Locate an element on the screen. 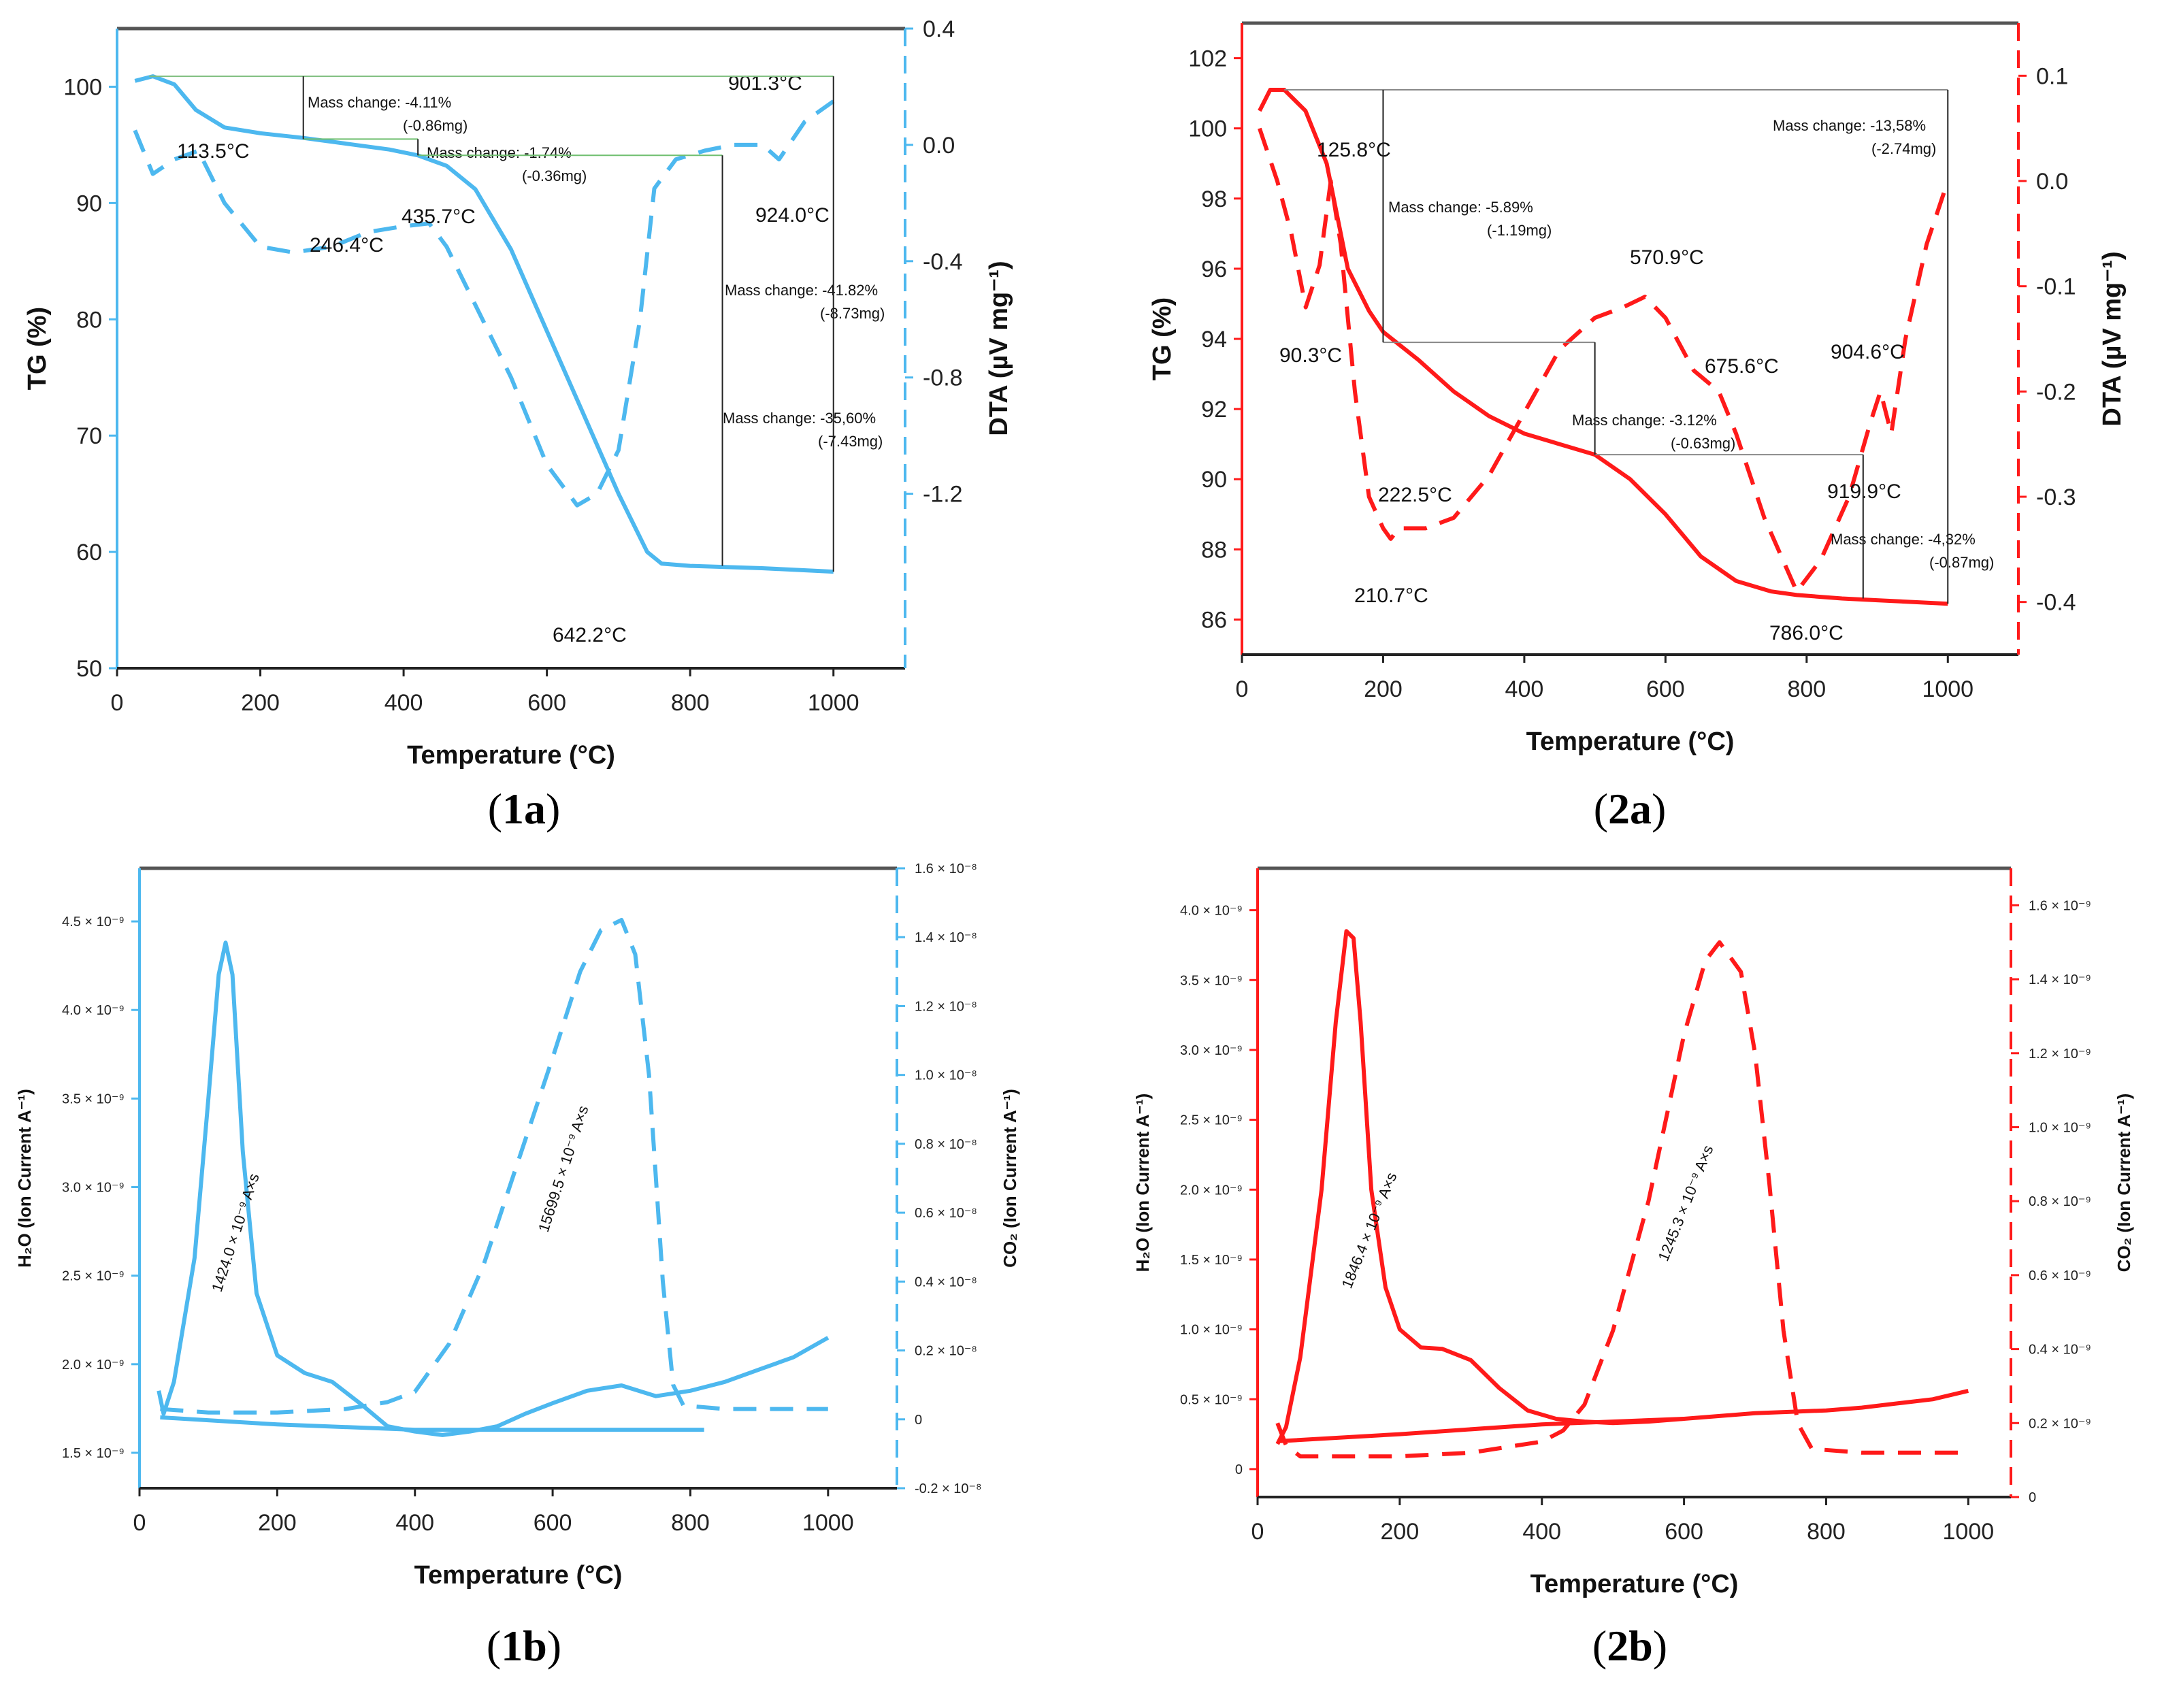 The height and width of the screenshot is (1708, 2162). mass-change-value: (-0.86mg) is located at coordinates (436, 126).